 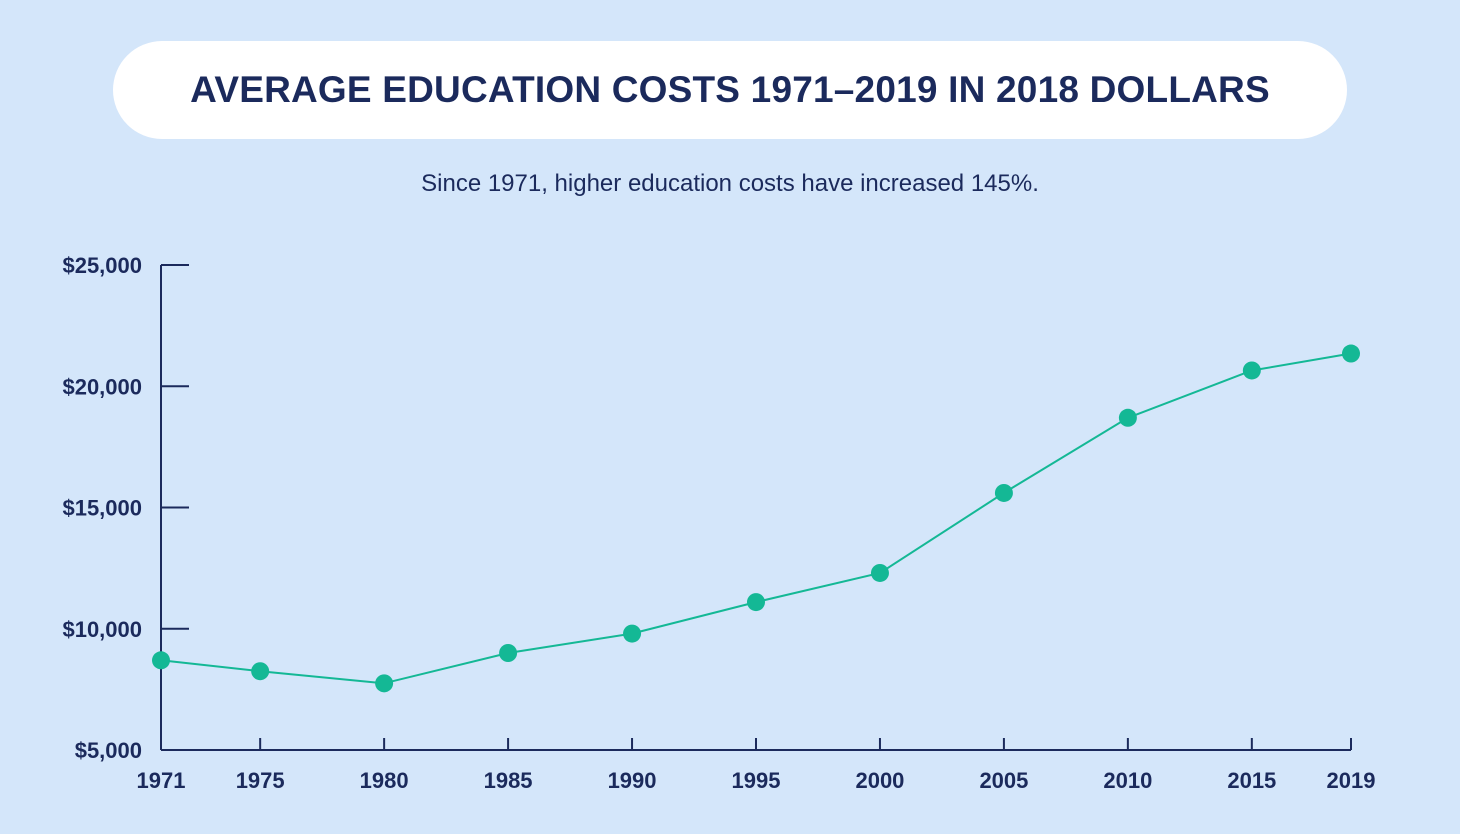 I want to click on x-tick-label: 2019, so click(x=1351, y=780).